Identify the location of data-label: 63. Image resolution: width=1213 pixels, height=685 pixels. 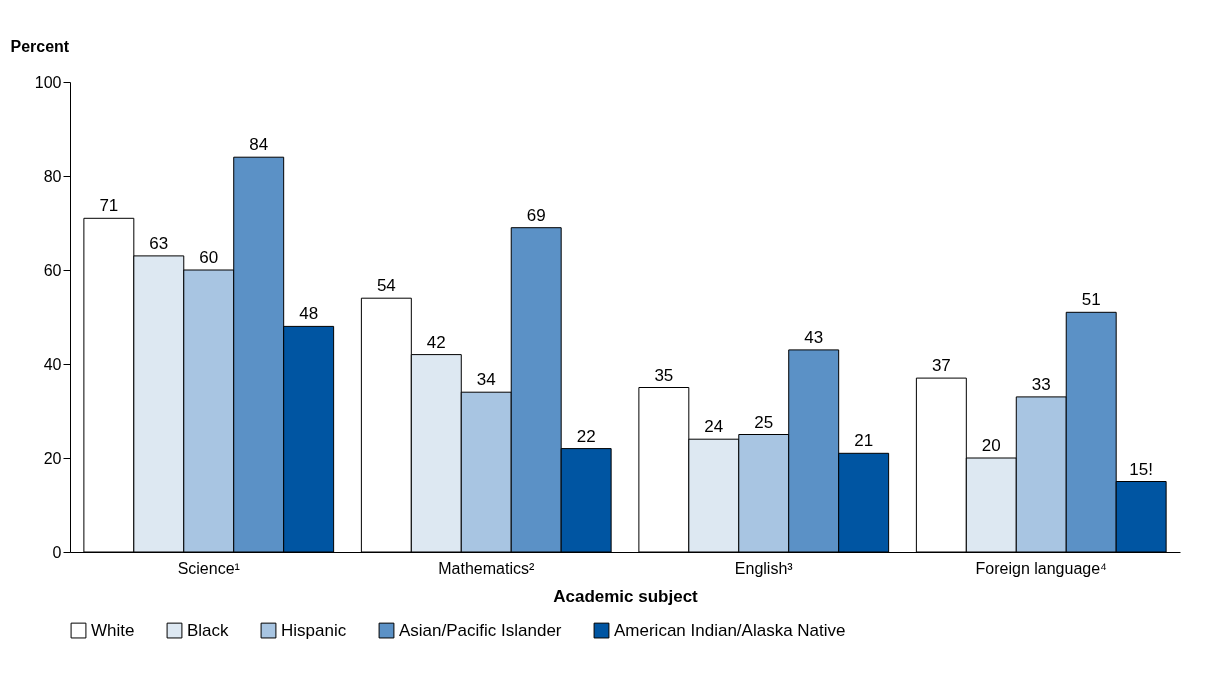
(159, 243).